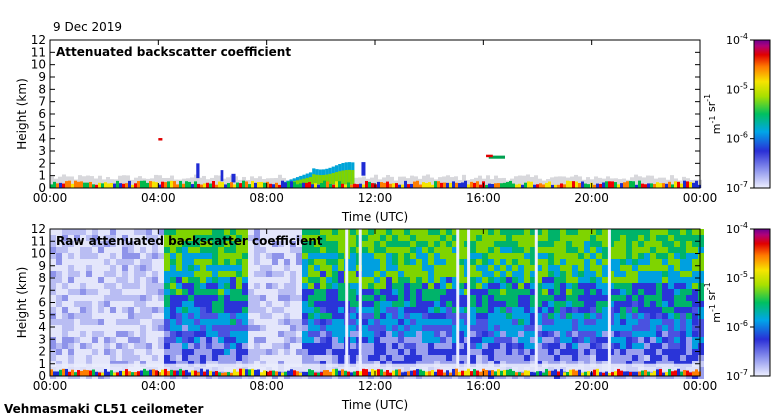 This screenshot has height=420, width=780. What do you see at coordinates (42, 327) in the screenshot?
I see `y-tick-label: 4` at bounding box center [42, 327].